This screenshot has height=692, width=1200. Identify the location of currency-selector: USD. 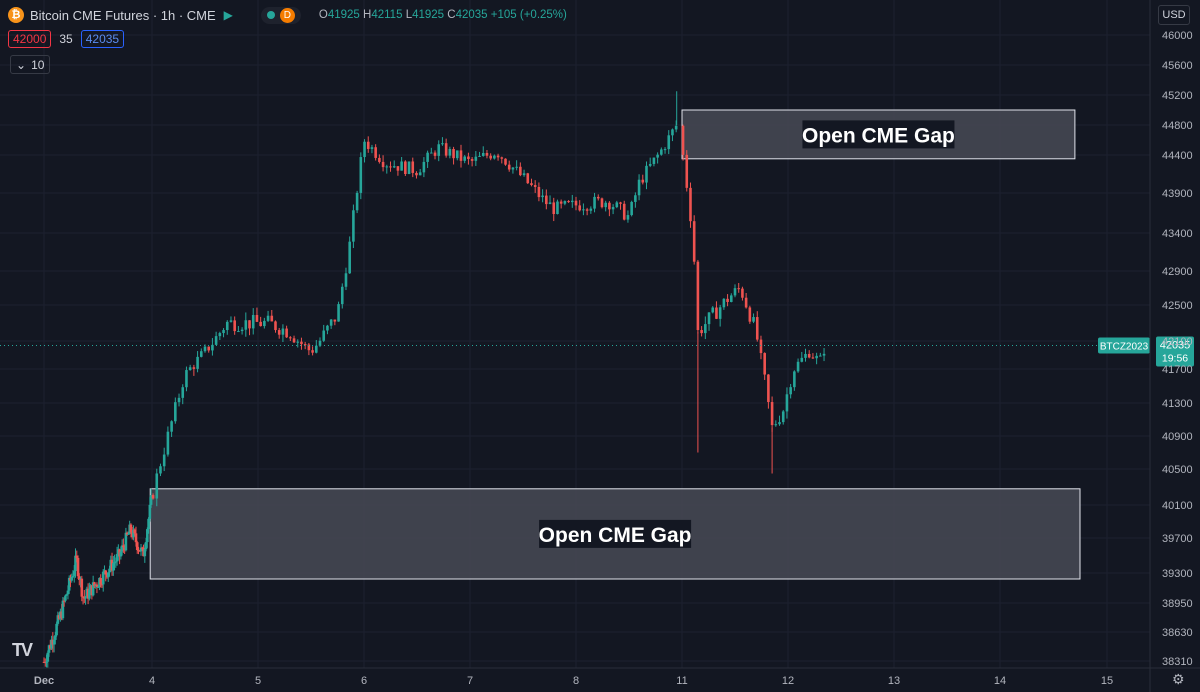
(1174, 15).